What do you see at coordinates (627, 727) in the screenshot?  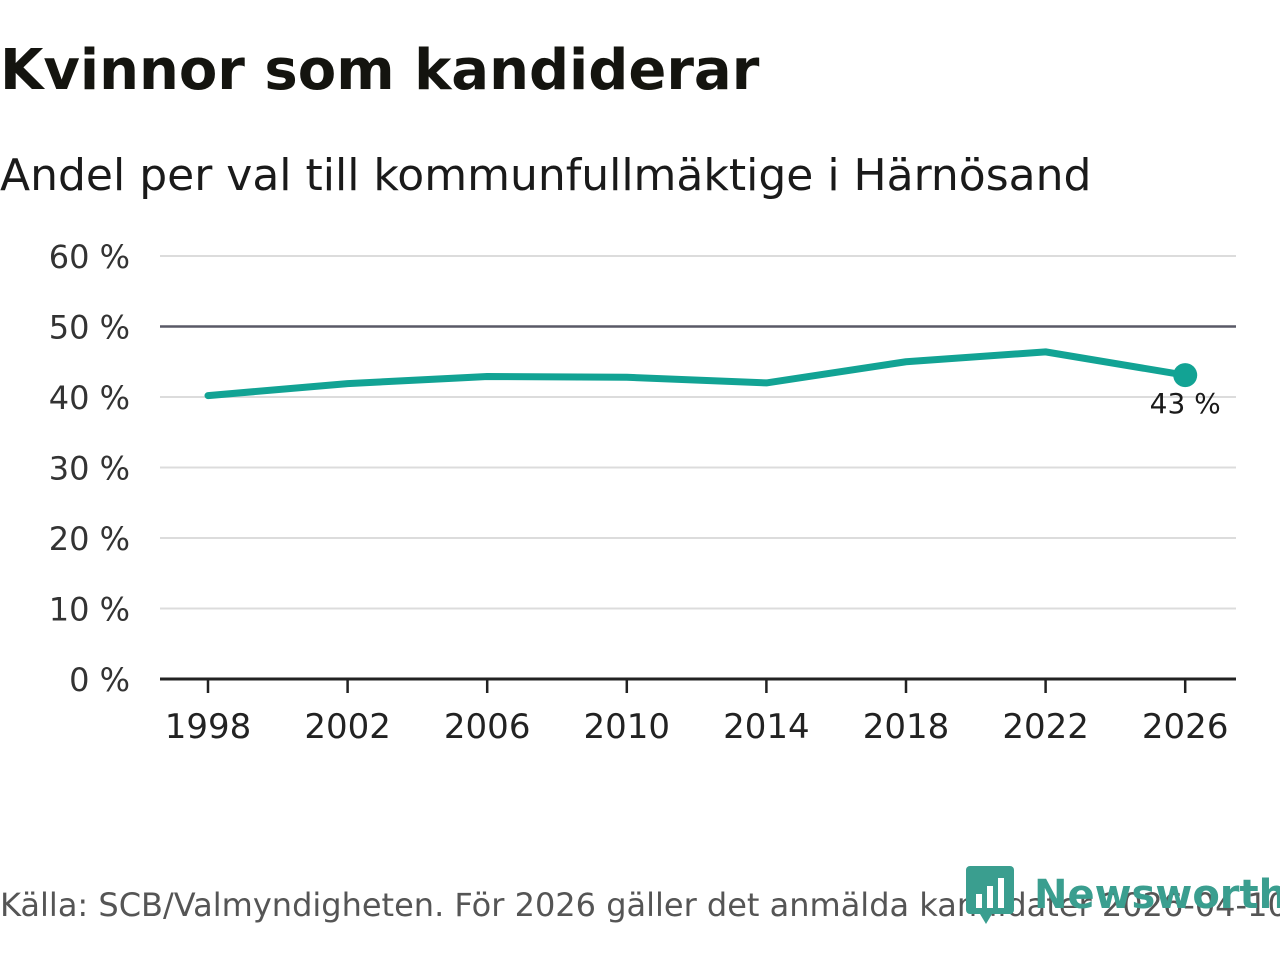 I see `x-tick-label: 2010` at bounding box center [627, 727].